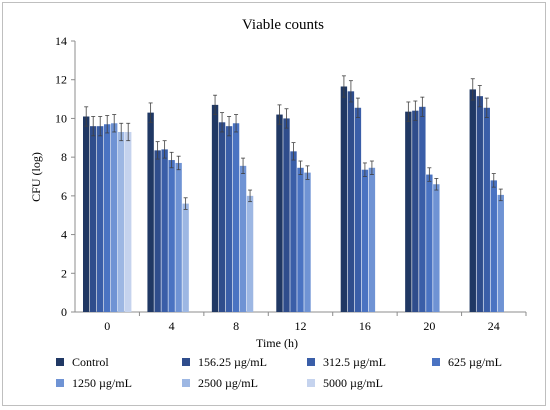 Image resolution: width=550 pixels, height=410 pixels. Describe the element at coordinates (64, 273) in the screenshot. I see `y-tick-label: 2` at that location.